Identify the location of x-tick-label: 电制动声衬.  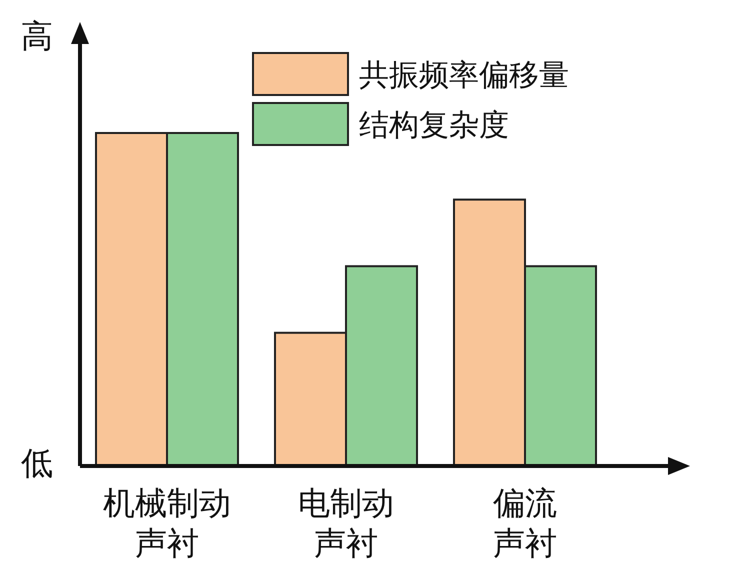
(346, 523).